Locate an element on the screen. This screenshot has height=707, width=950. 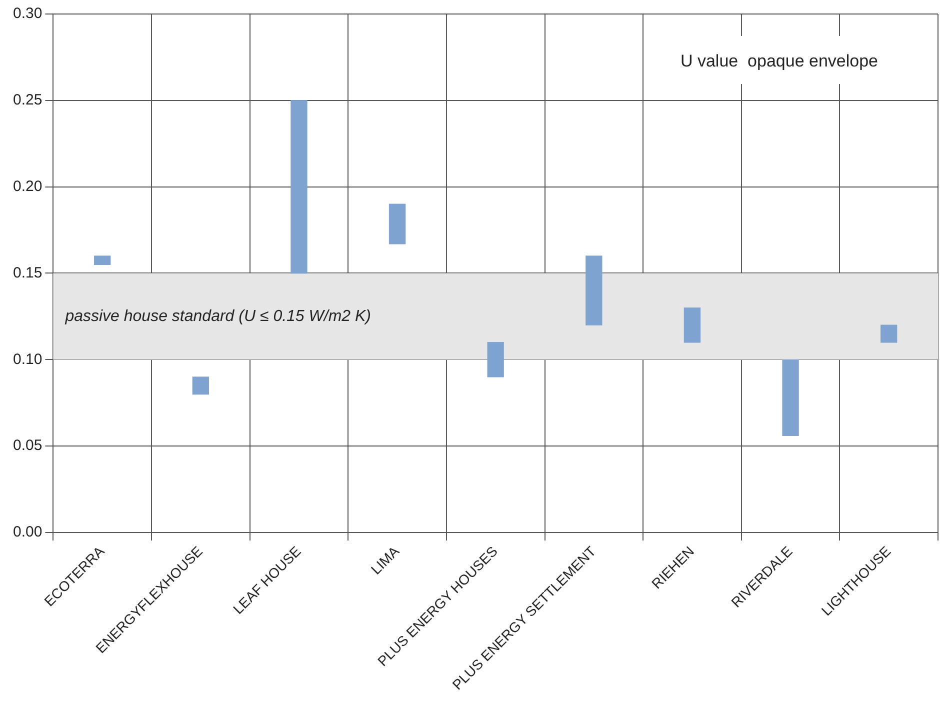
y-tick-label: 0.15 is located at coordinates (27, 273).